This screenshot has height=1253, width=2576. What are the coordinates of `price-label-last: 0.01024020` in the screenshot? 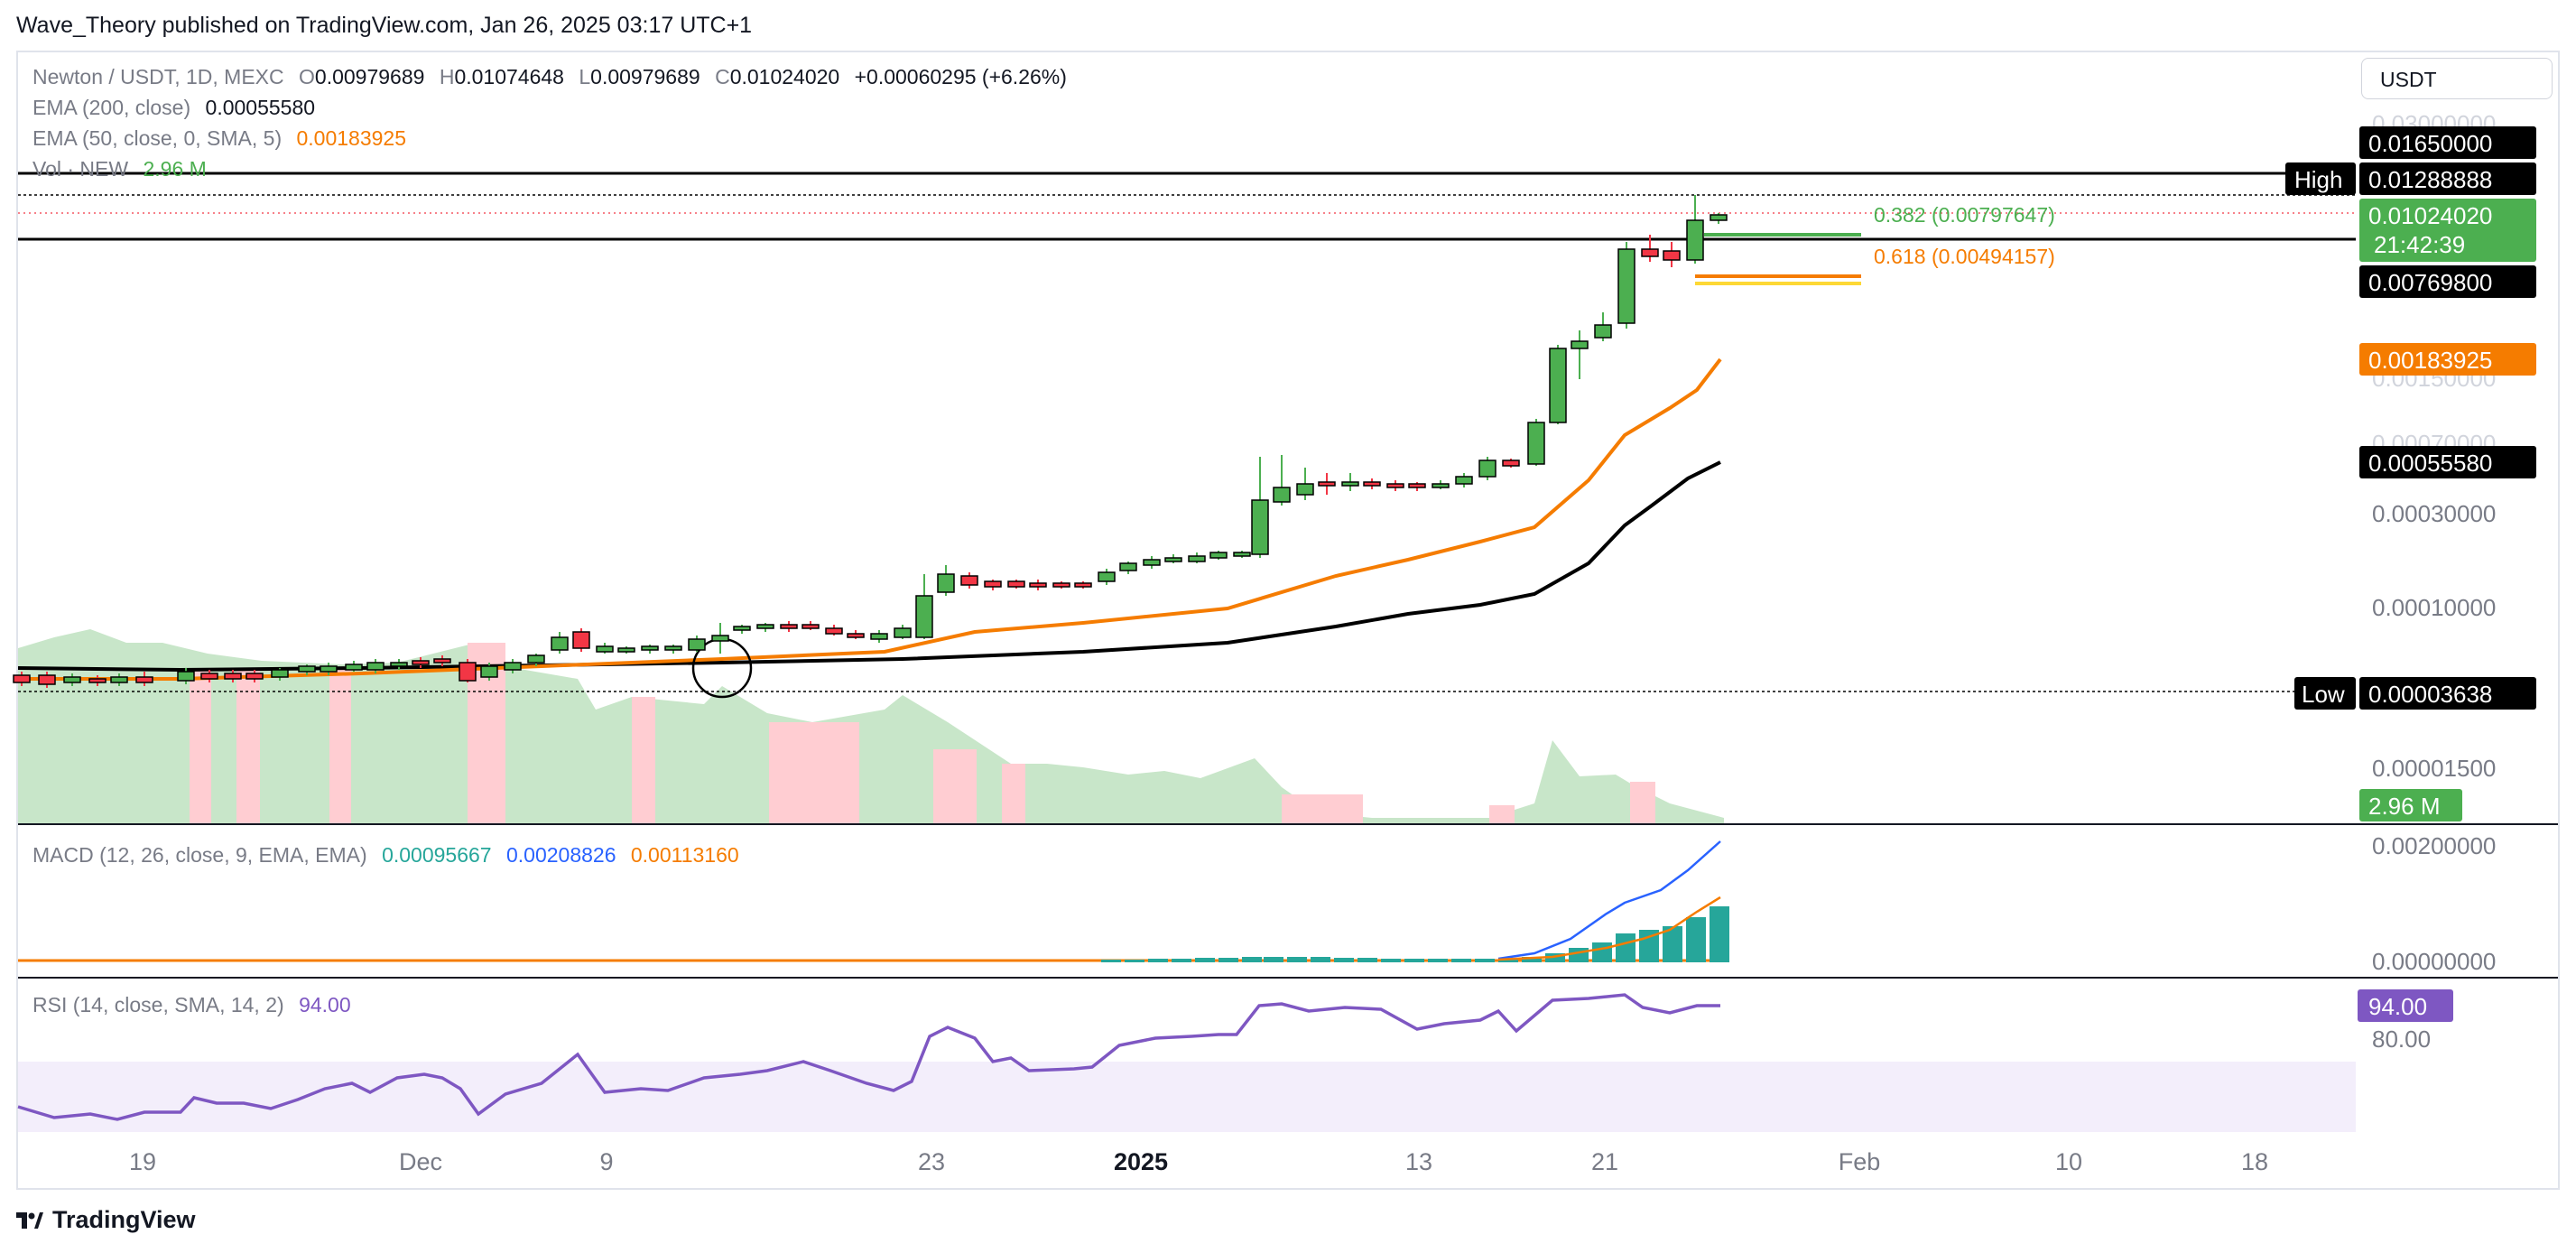 It's located at (2430, 216).